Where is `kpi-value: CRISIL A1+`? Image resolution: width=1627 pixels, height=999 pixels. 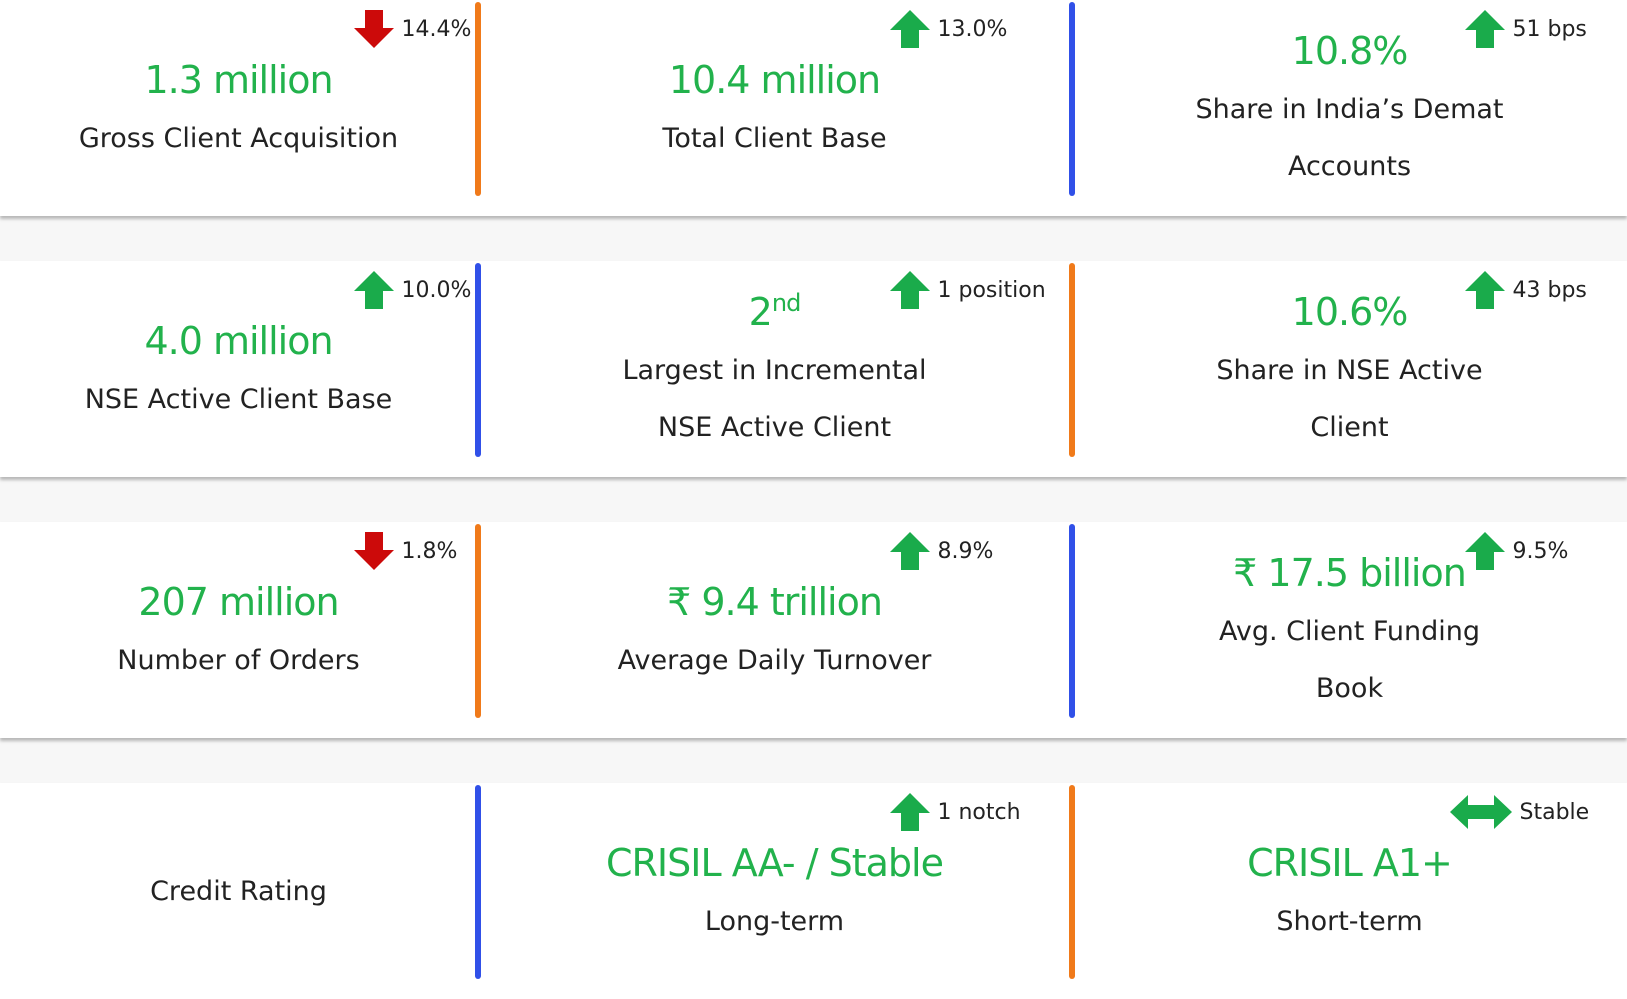 kpi-value: CRISIL A1+ is located at coordinates (1350, 863).